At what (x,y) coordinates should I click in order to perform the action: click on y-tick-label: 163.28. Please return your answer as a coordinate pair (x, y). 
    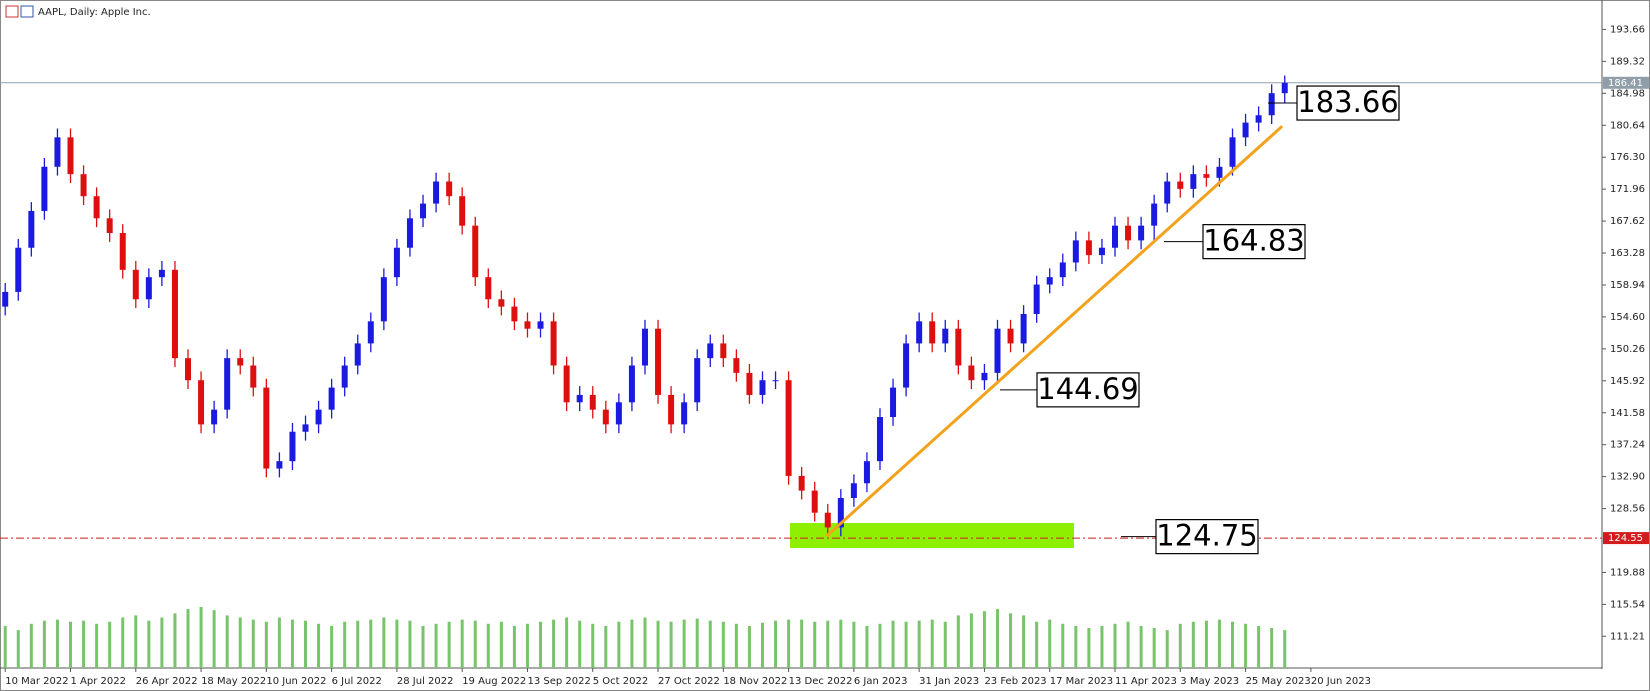
    Looking at the image, I should click on (1627, 253).